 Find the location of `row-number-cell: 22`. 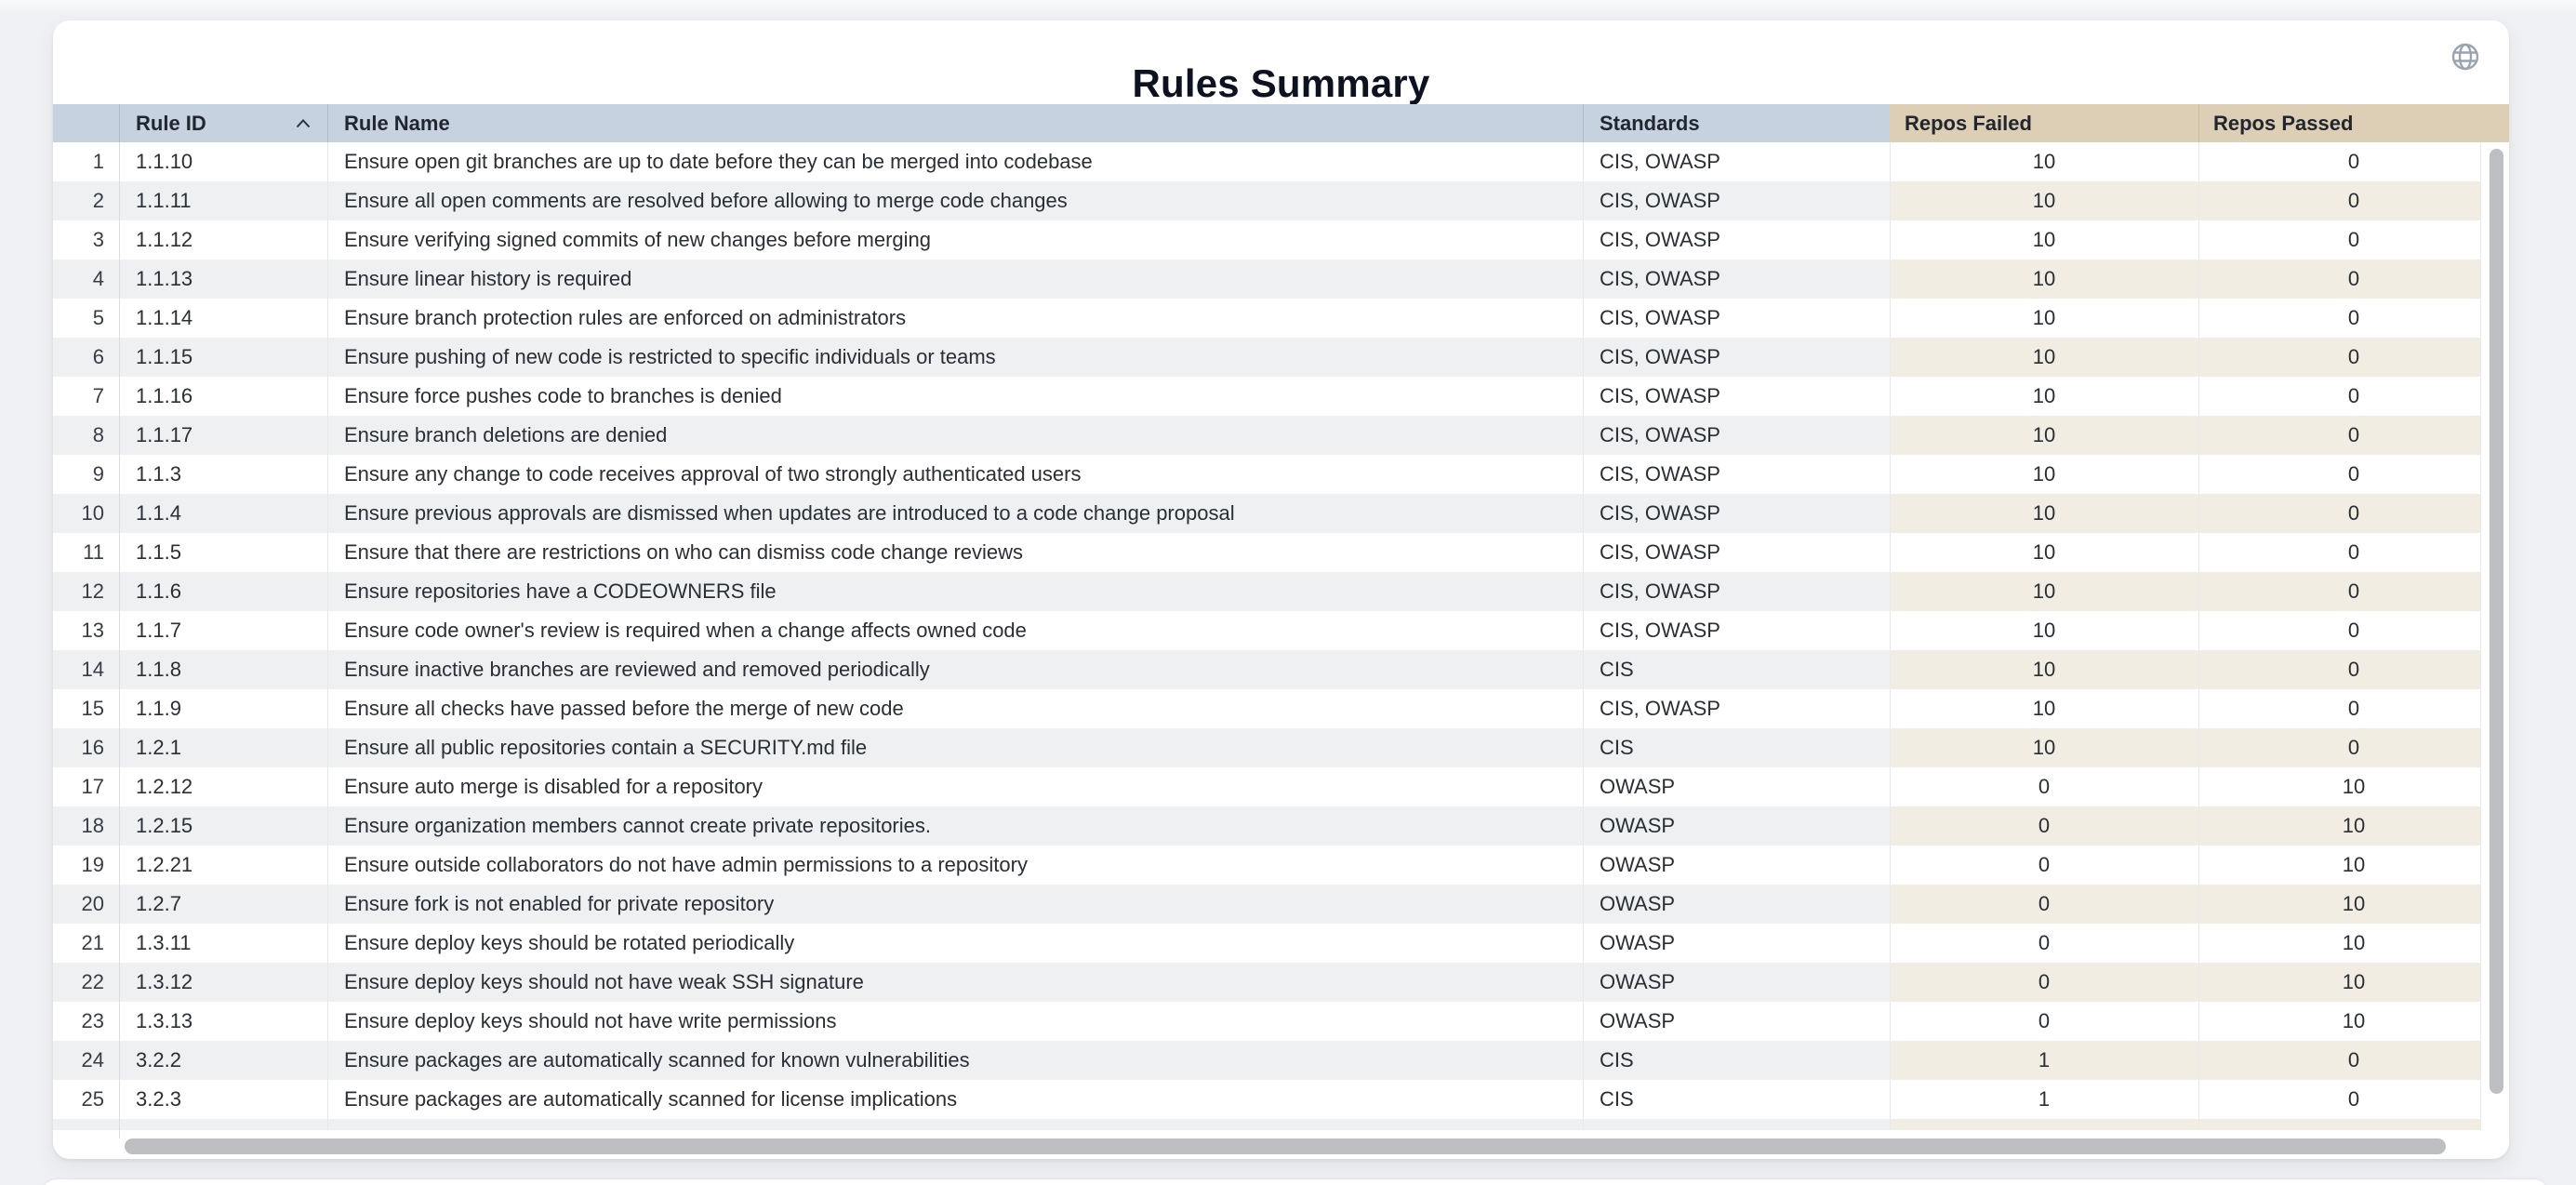

row-number-cell: 22 is located at coordinates (86, 983).